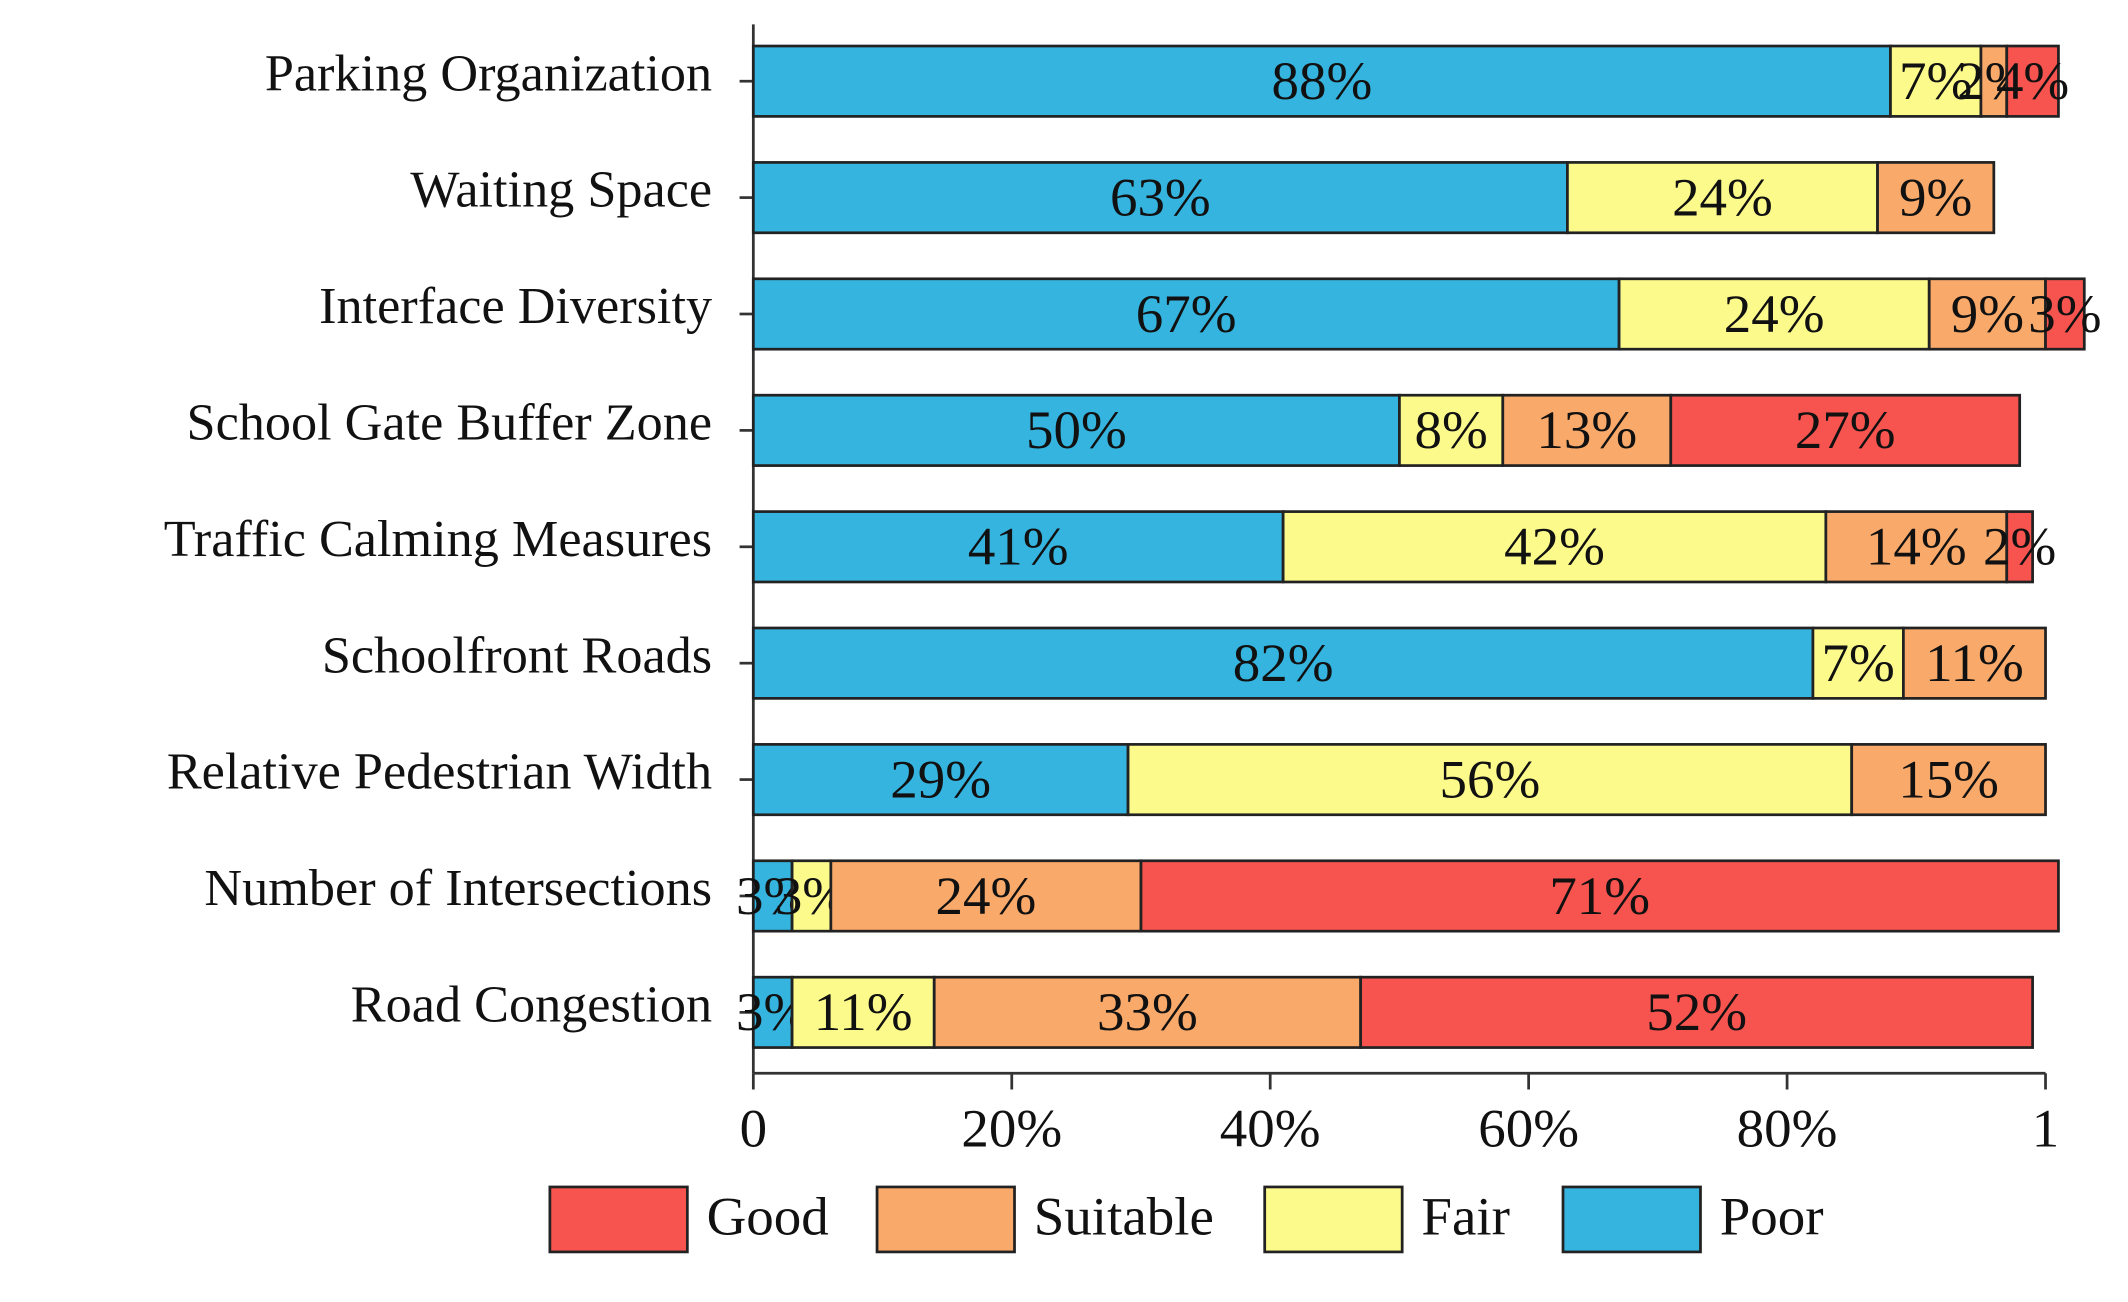 Image resolution: width=2128 pixels, height=1302 pixels. I want to click on x-tick-label: 1, so click(2045, 1128).